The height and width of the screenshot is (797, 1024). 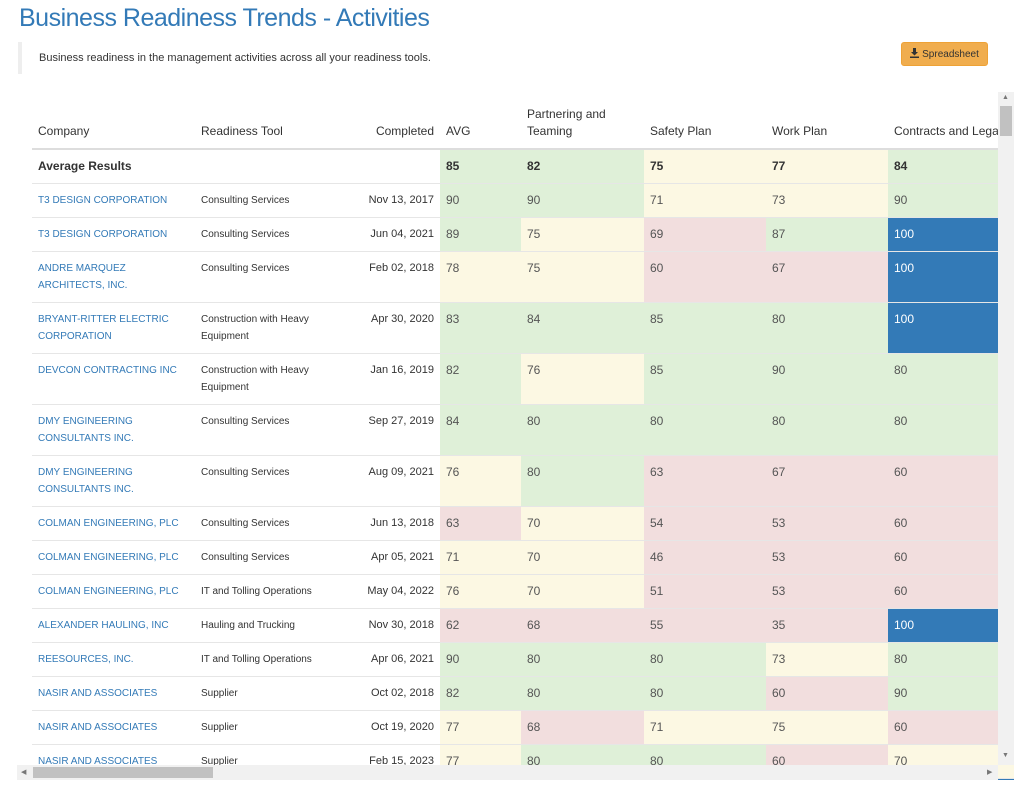 What do you see at coordinates (480, 121) in the screenshot?
I see `column-header: AVG` at bounding box center [480, 121].